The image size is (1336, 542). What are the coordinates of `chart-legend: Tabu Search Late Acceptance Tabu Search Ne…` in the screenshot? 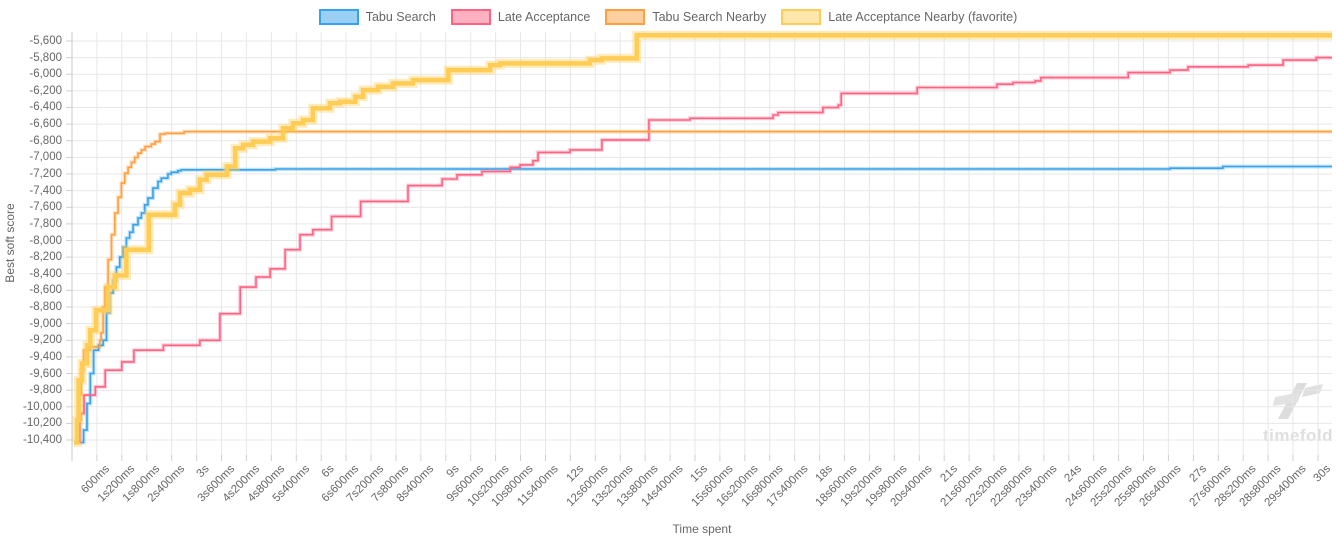 It's located at (668, 17).